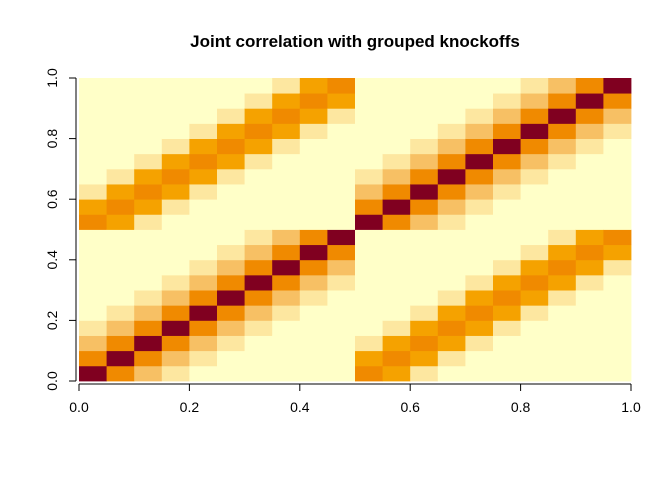 Image resolution: width=672 pixels, height=480 pixels. Describe the element at coordinates (631, 407) in the screenshot. I see `x-tick-label: 1.0` at that location.